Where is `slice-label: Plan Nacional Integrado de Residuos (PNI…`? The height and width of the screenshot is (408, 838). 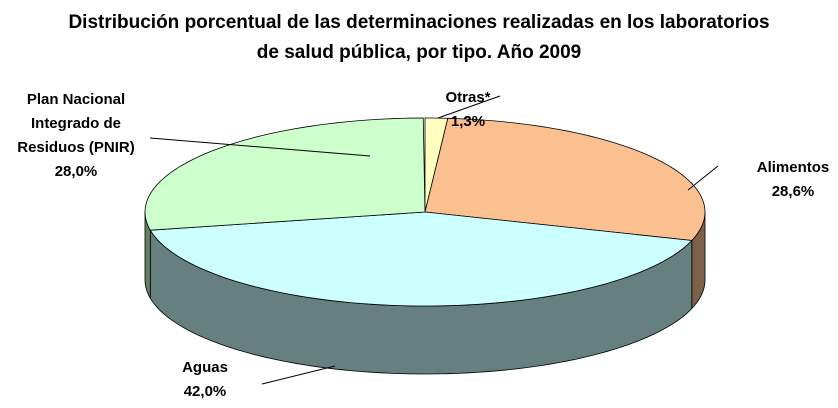 slice-label: Plan Nacional Integrado de Residuos (PNI… is located at coordinates (76, 123).